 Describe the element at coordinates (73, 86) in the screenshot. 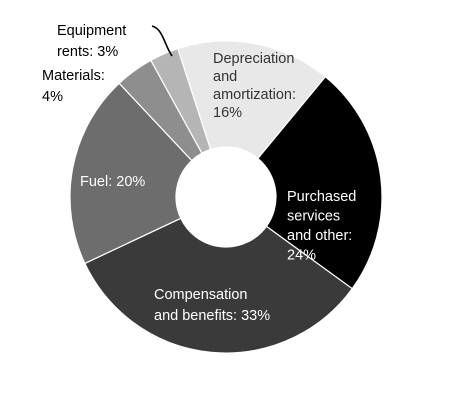

I see `slice-label-materials: Materials: 4%` at that location.